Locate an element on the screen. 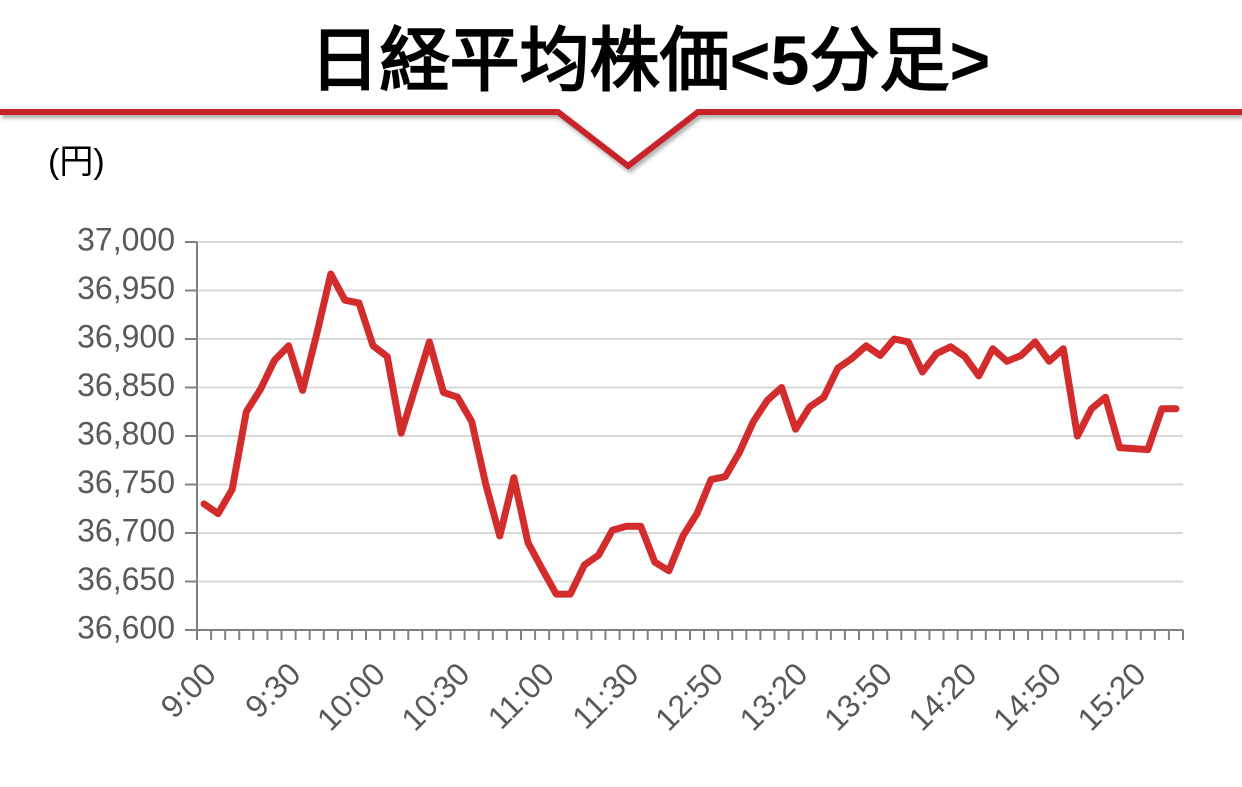 The image size is (1242, 787). y-tick-label: 36,950 is located at coordinates (126, 288).